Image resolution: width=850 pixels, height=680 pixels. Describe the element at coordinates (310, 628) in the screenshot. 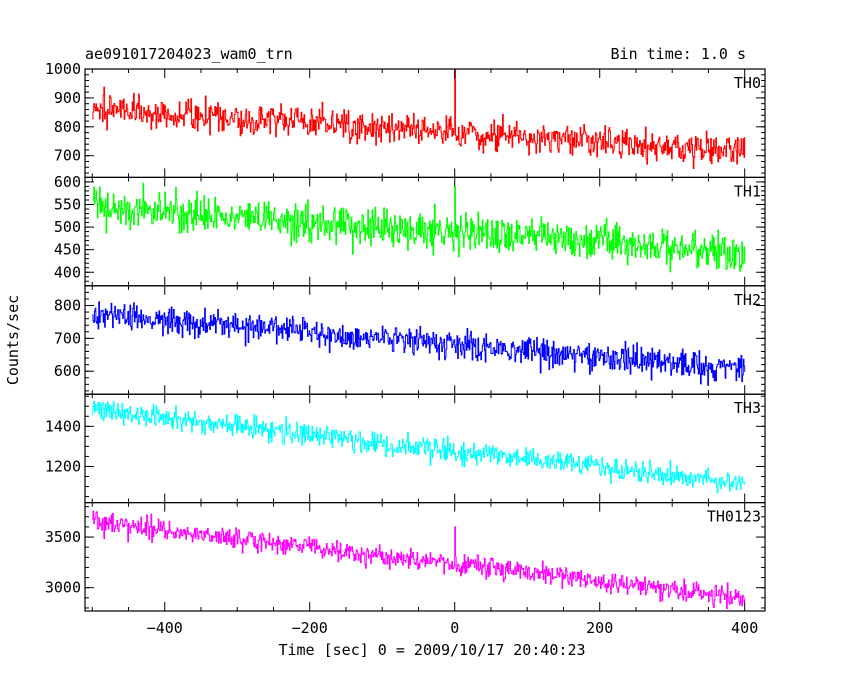

I see `x-tick-label: −200` at that location.